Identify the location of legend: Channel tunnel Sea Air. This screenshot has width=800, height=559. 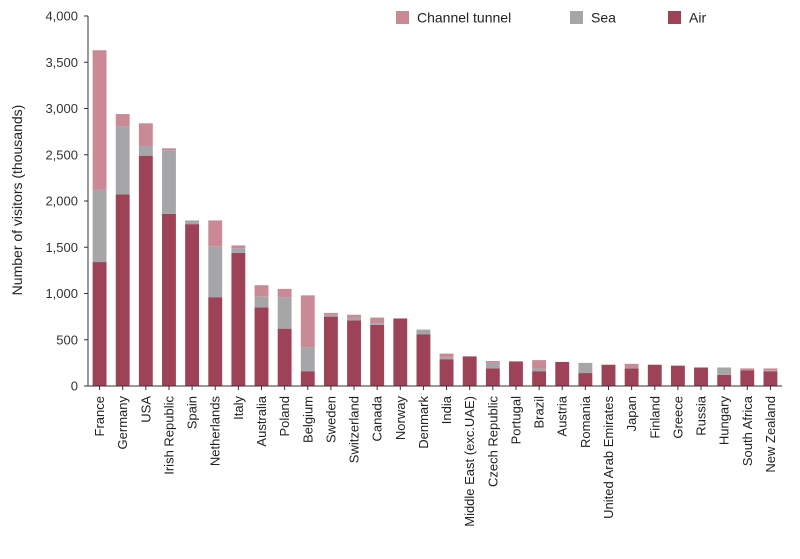
(551, 18).